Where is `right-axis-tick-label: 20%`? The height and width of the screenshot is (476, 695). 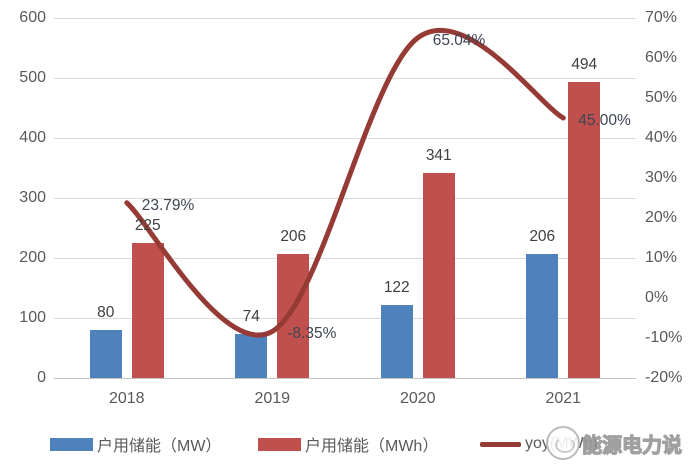
right-axis-tick-label: 20% is located at coordinates (661, 217).